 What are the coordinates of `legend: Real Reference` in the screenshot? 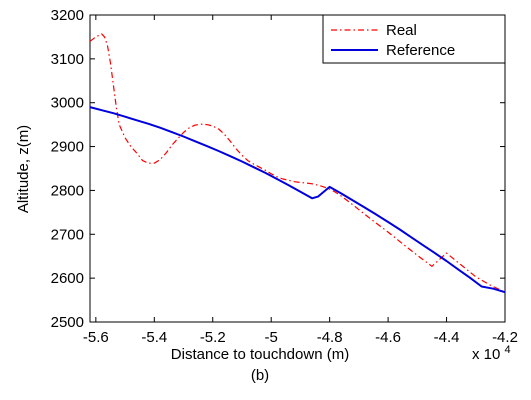 It's located at (414, 39).